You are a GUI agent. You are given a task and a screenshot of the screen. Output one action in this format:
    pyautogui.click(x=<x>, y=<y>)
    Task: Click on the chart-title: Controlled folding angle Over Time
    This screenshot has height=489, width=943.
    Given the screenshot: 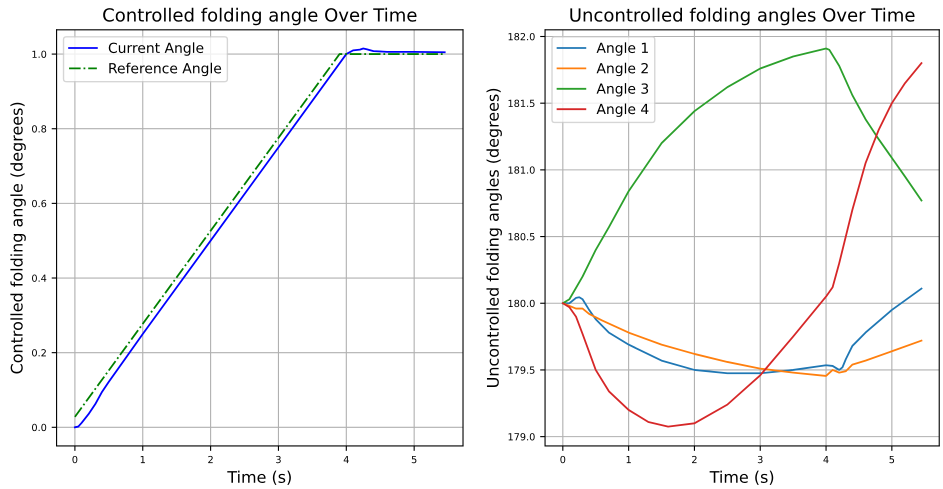 What is the action you would take?
    pyautogui.click(x=259, y=17)
    